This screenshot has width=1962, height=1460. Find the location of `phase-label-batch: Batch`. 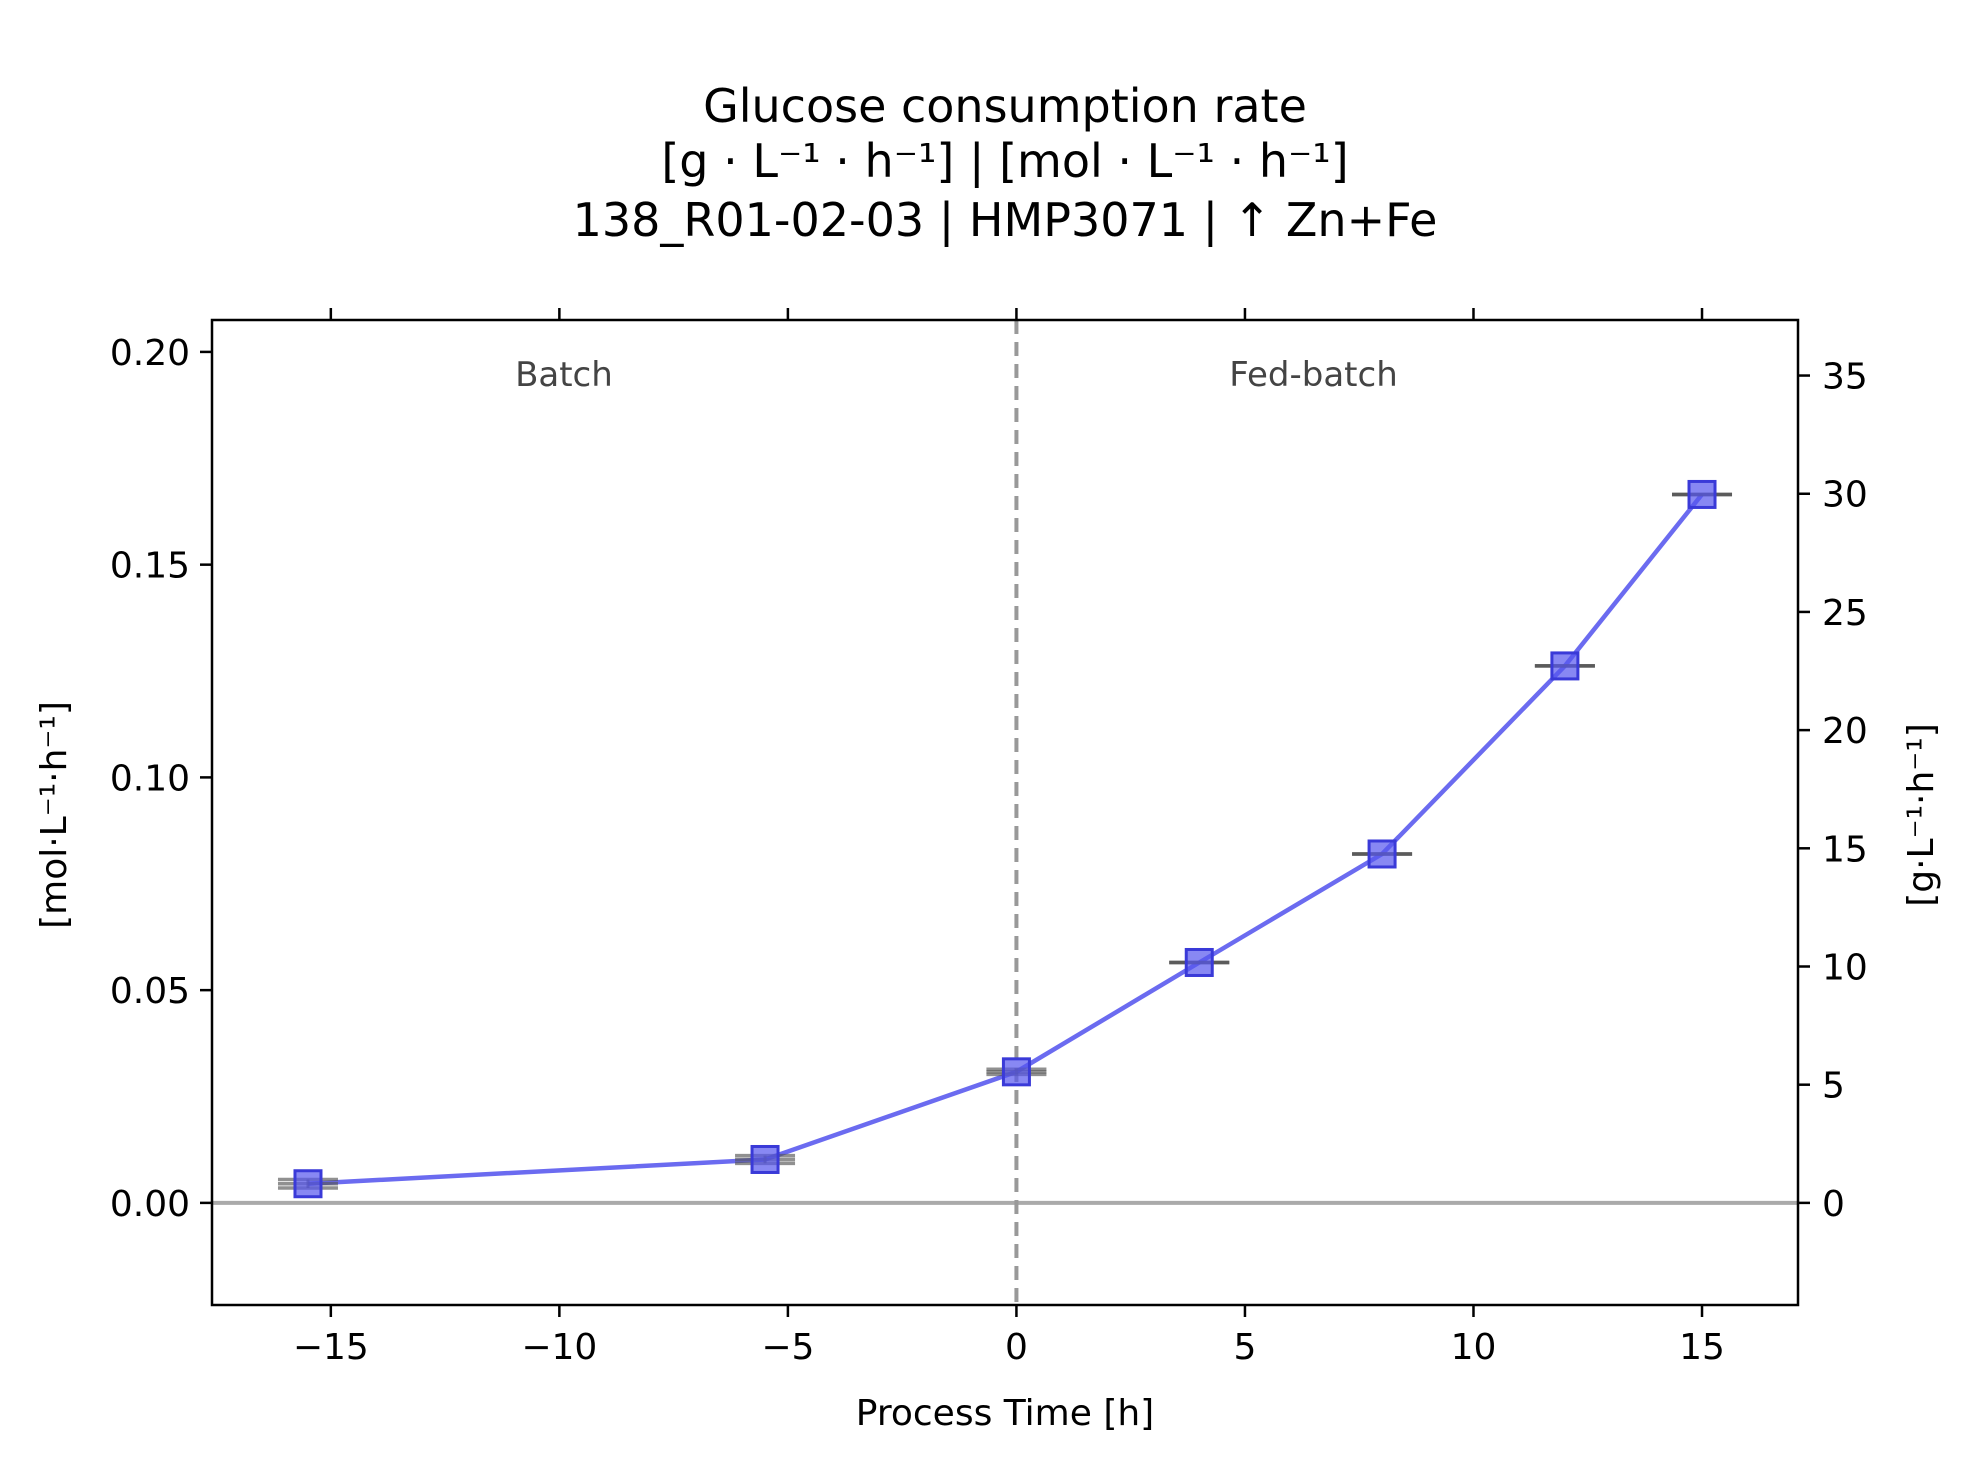

phase-label-batch: Batch is located at coordinates (564, 375).